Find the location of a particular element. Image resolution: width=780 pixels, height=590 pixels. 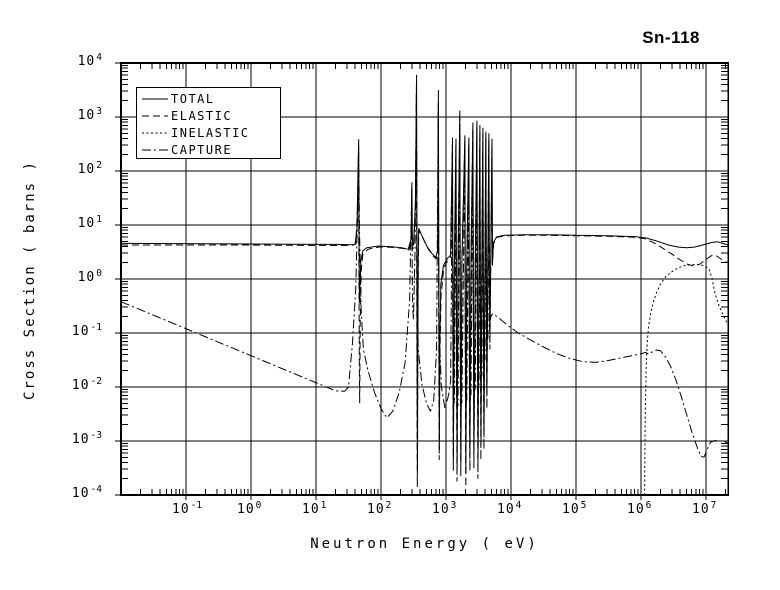

y-tick-label: 103 is located at coordinates (89, 114).